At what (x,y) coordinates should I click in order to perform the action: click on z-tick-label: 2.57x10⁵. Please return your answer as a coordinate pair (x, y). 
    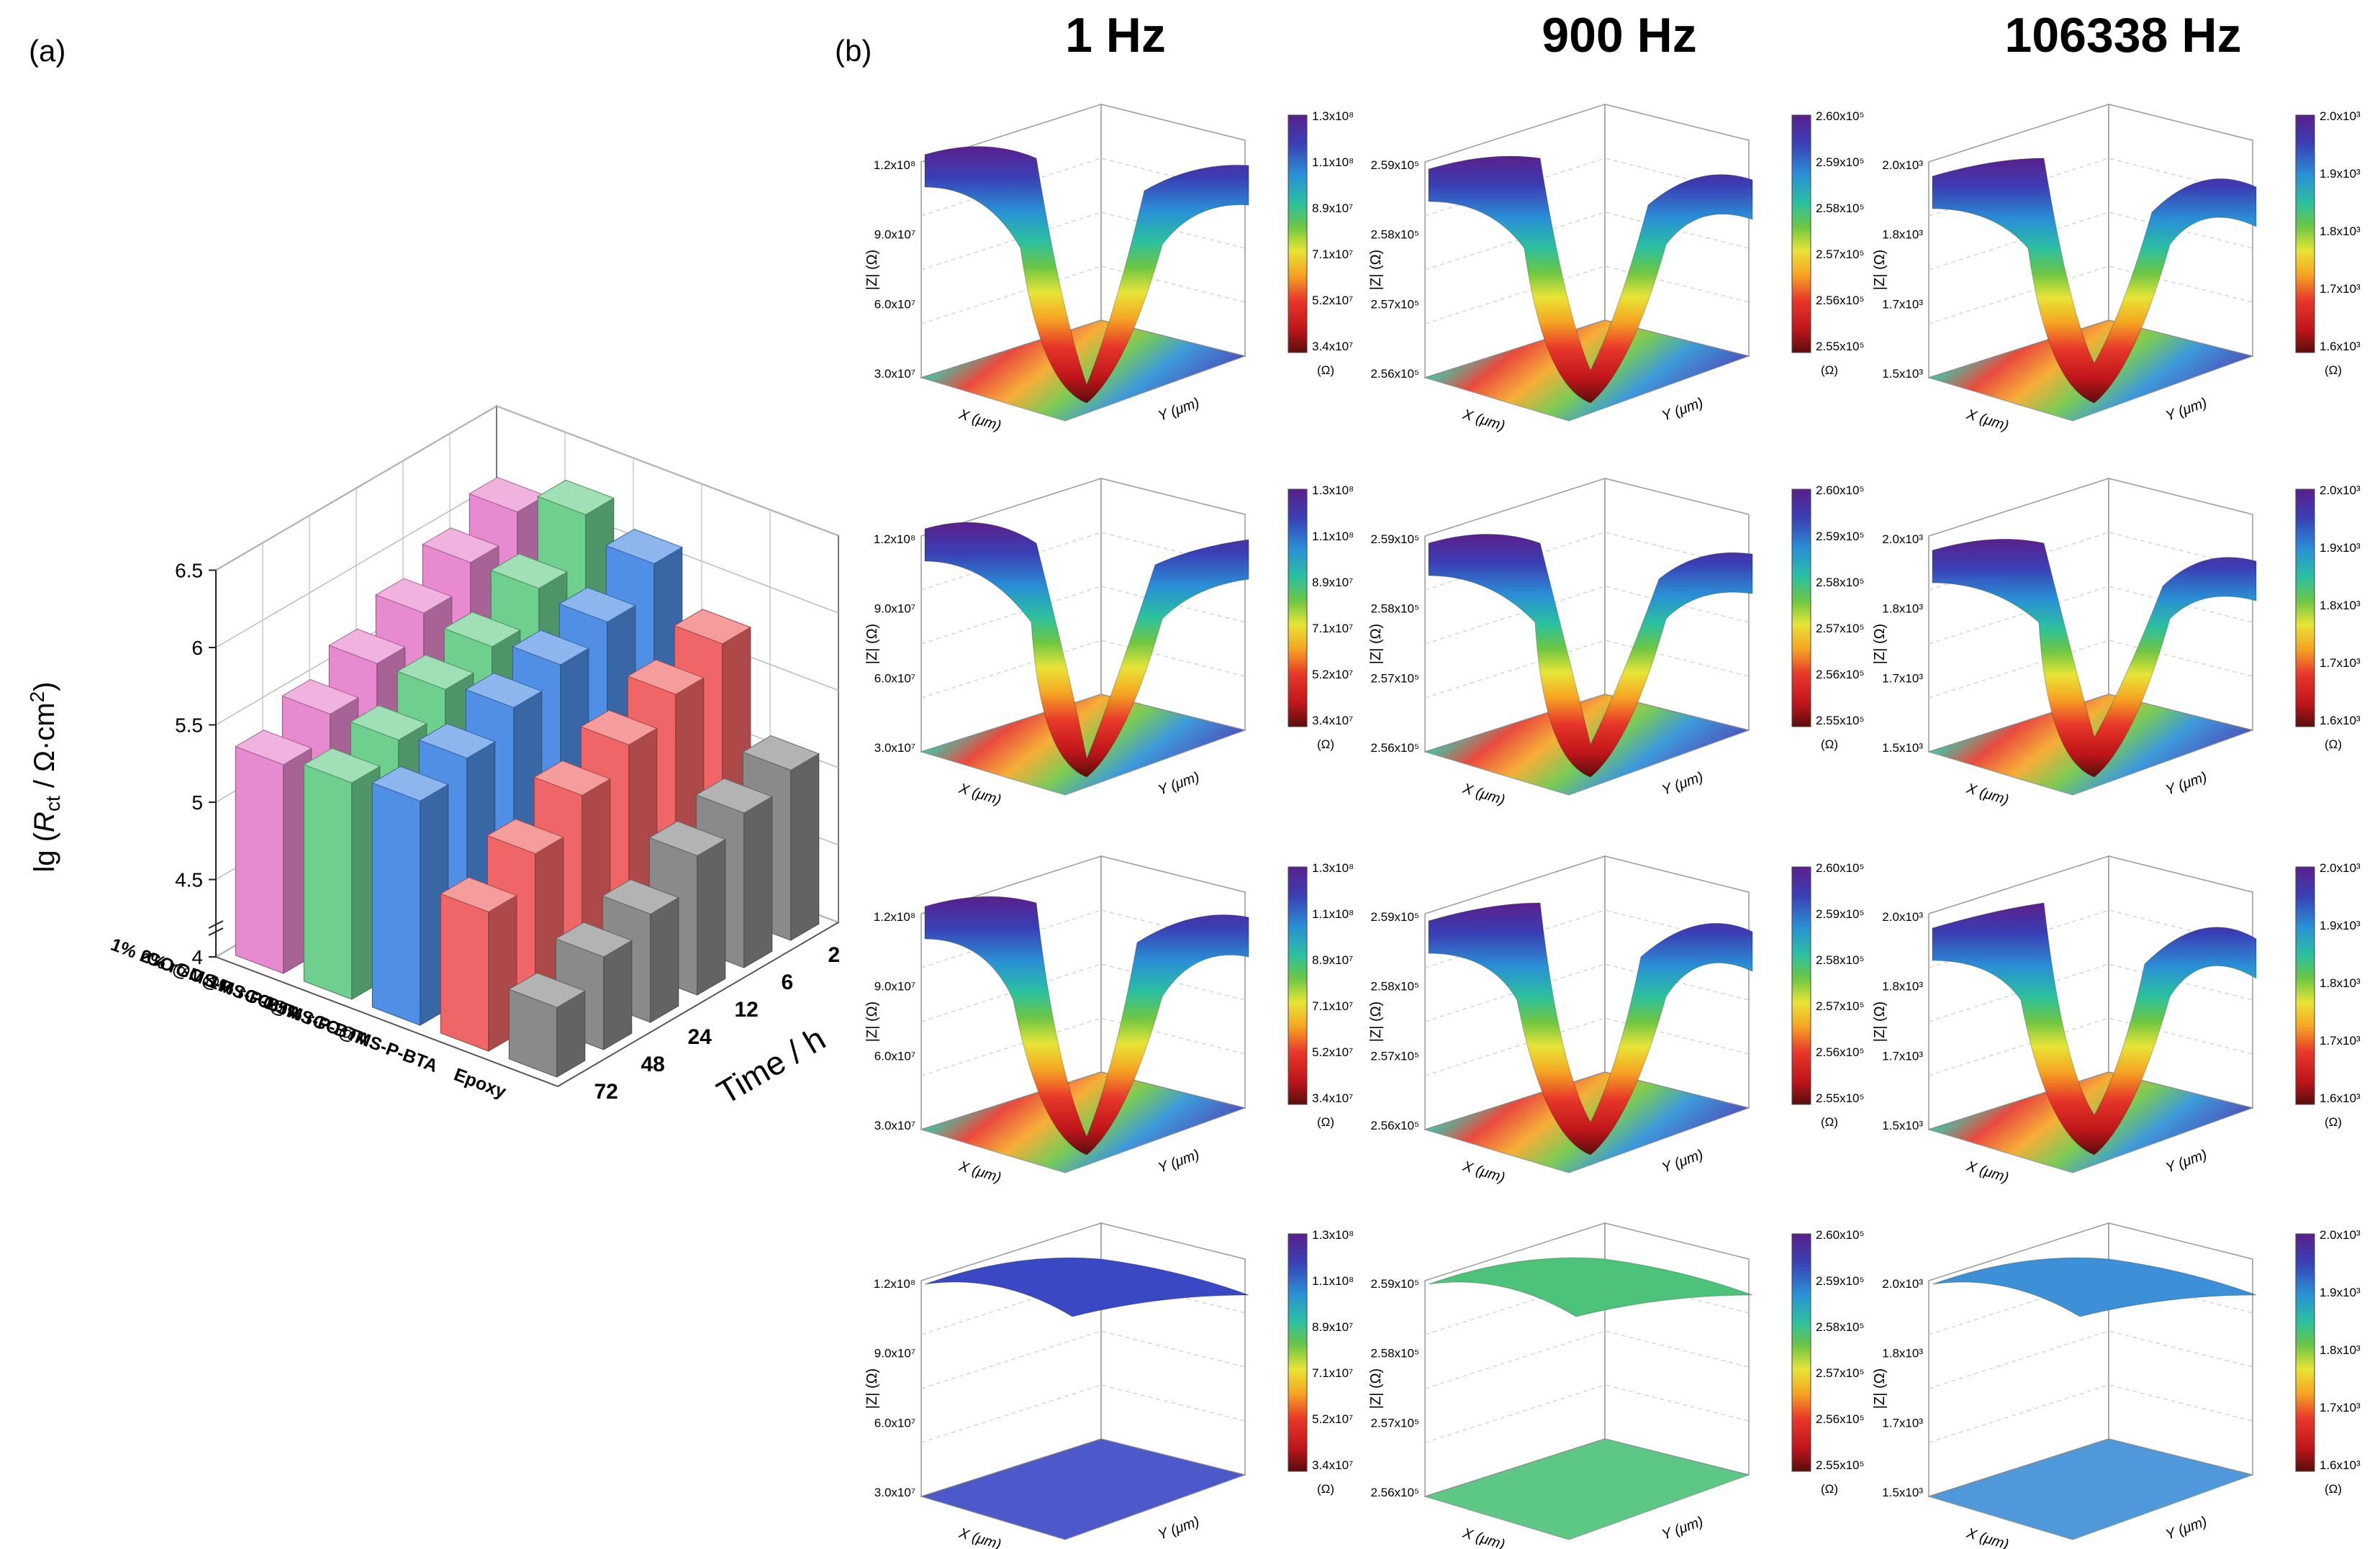
    Looking at the image, I should click on (1394, 304).